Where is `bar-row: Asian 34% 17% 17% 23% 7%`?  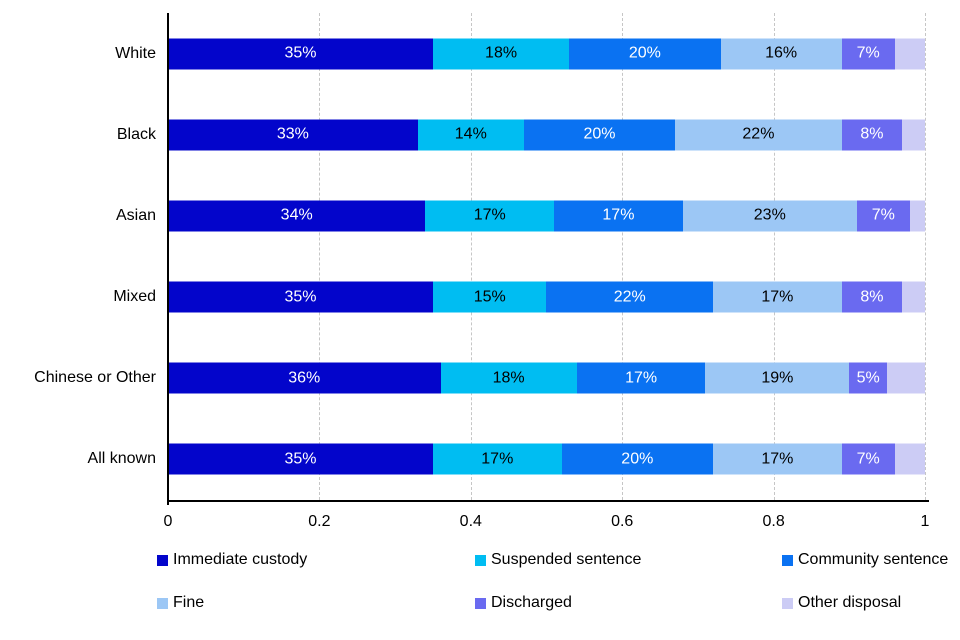 bar-row: Asian 34% 17% 17% 23% 7% is located at coordinates (520, 215).